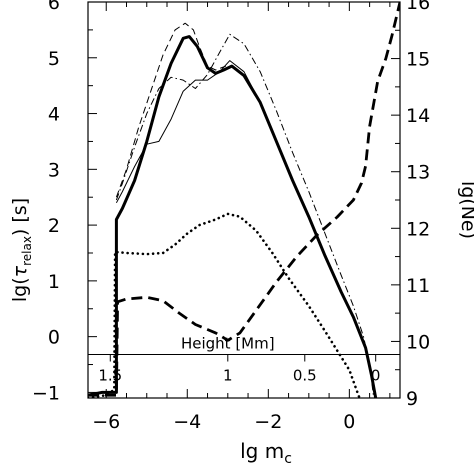 This screenshot has width=474, height=463. What do you see at coordinates (110, 375) in the screenshot?
I see `inner-axis-tick-label: 1.5` at bounding box center [110, 375].